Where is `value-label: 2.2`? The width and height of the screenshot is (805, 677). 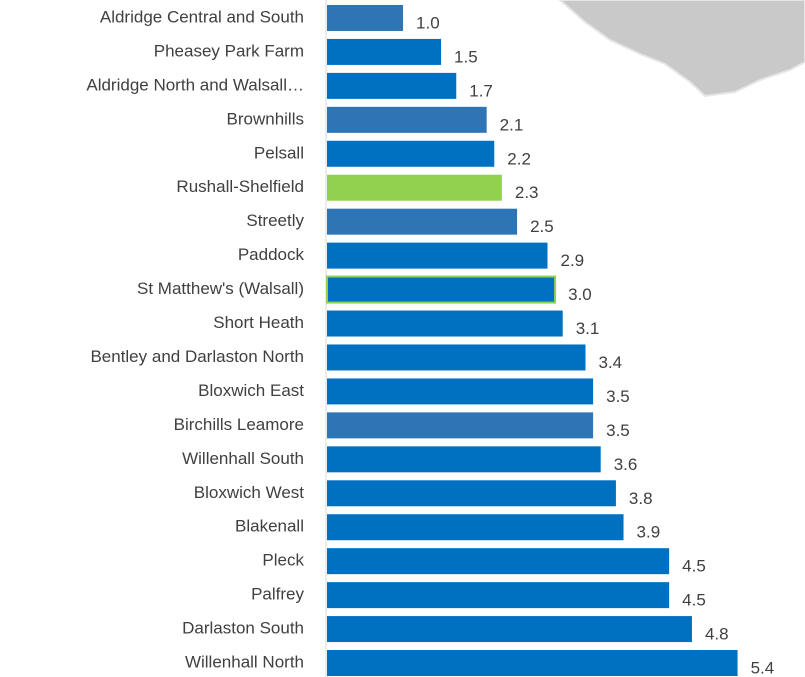 value-label: 2.2 is located at coordinates (519, 158).